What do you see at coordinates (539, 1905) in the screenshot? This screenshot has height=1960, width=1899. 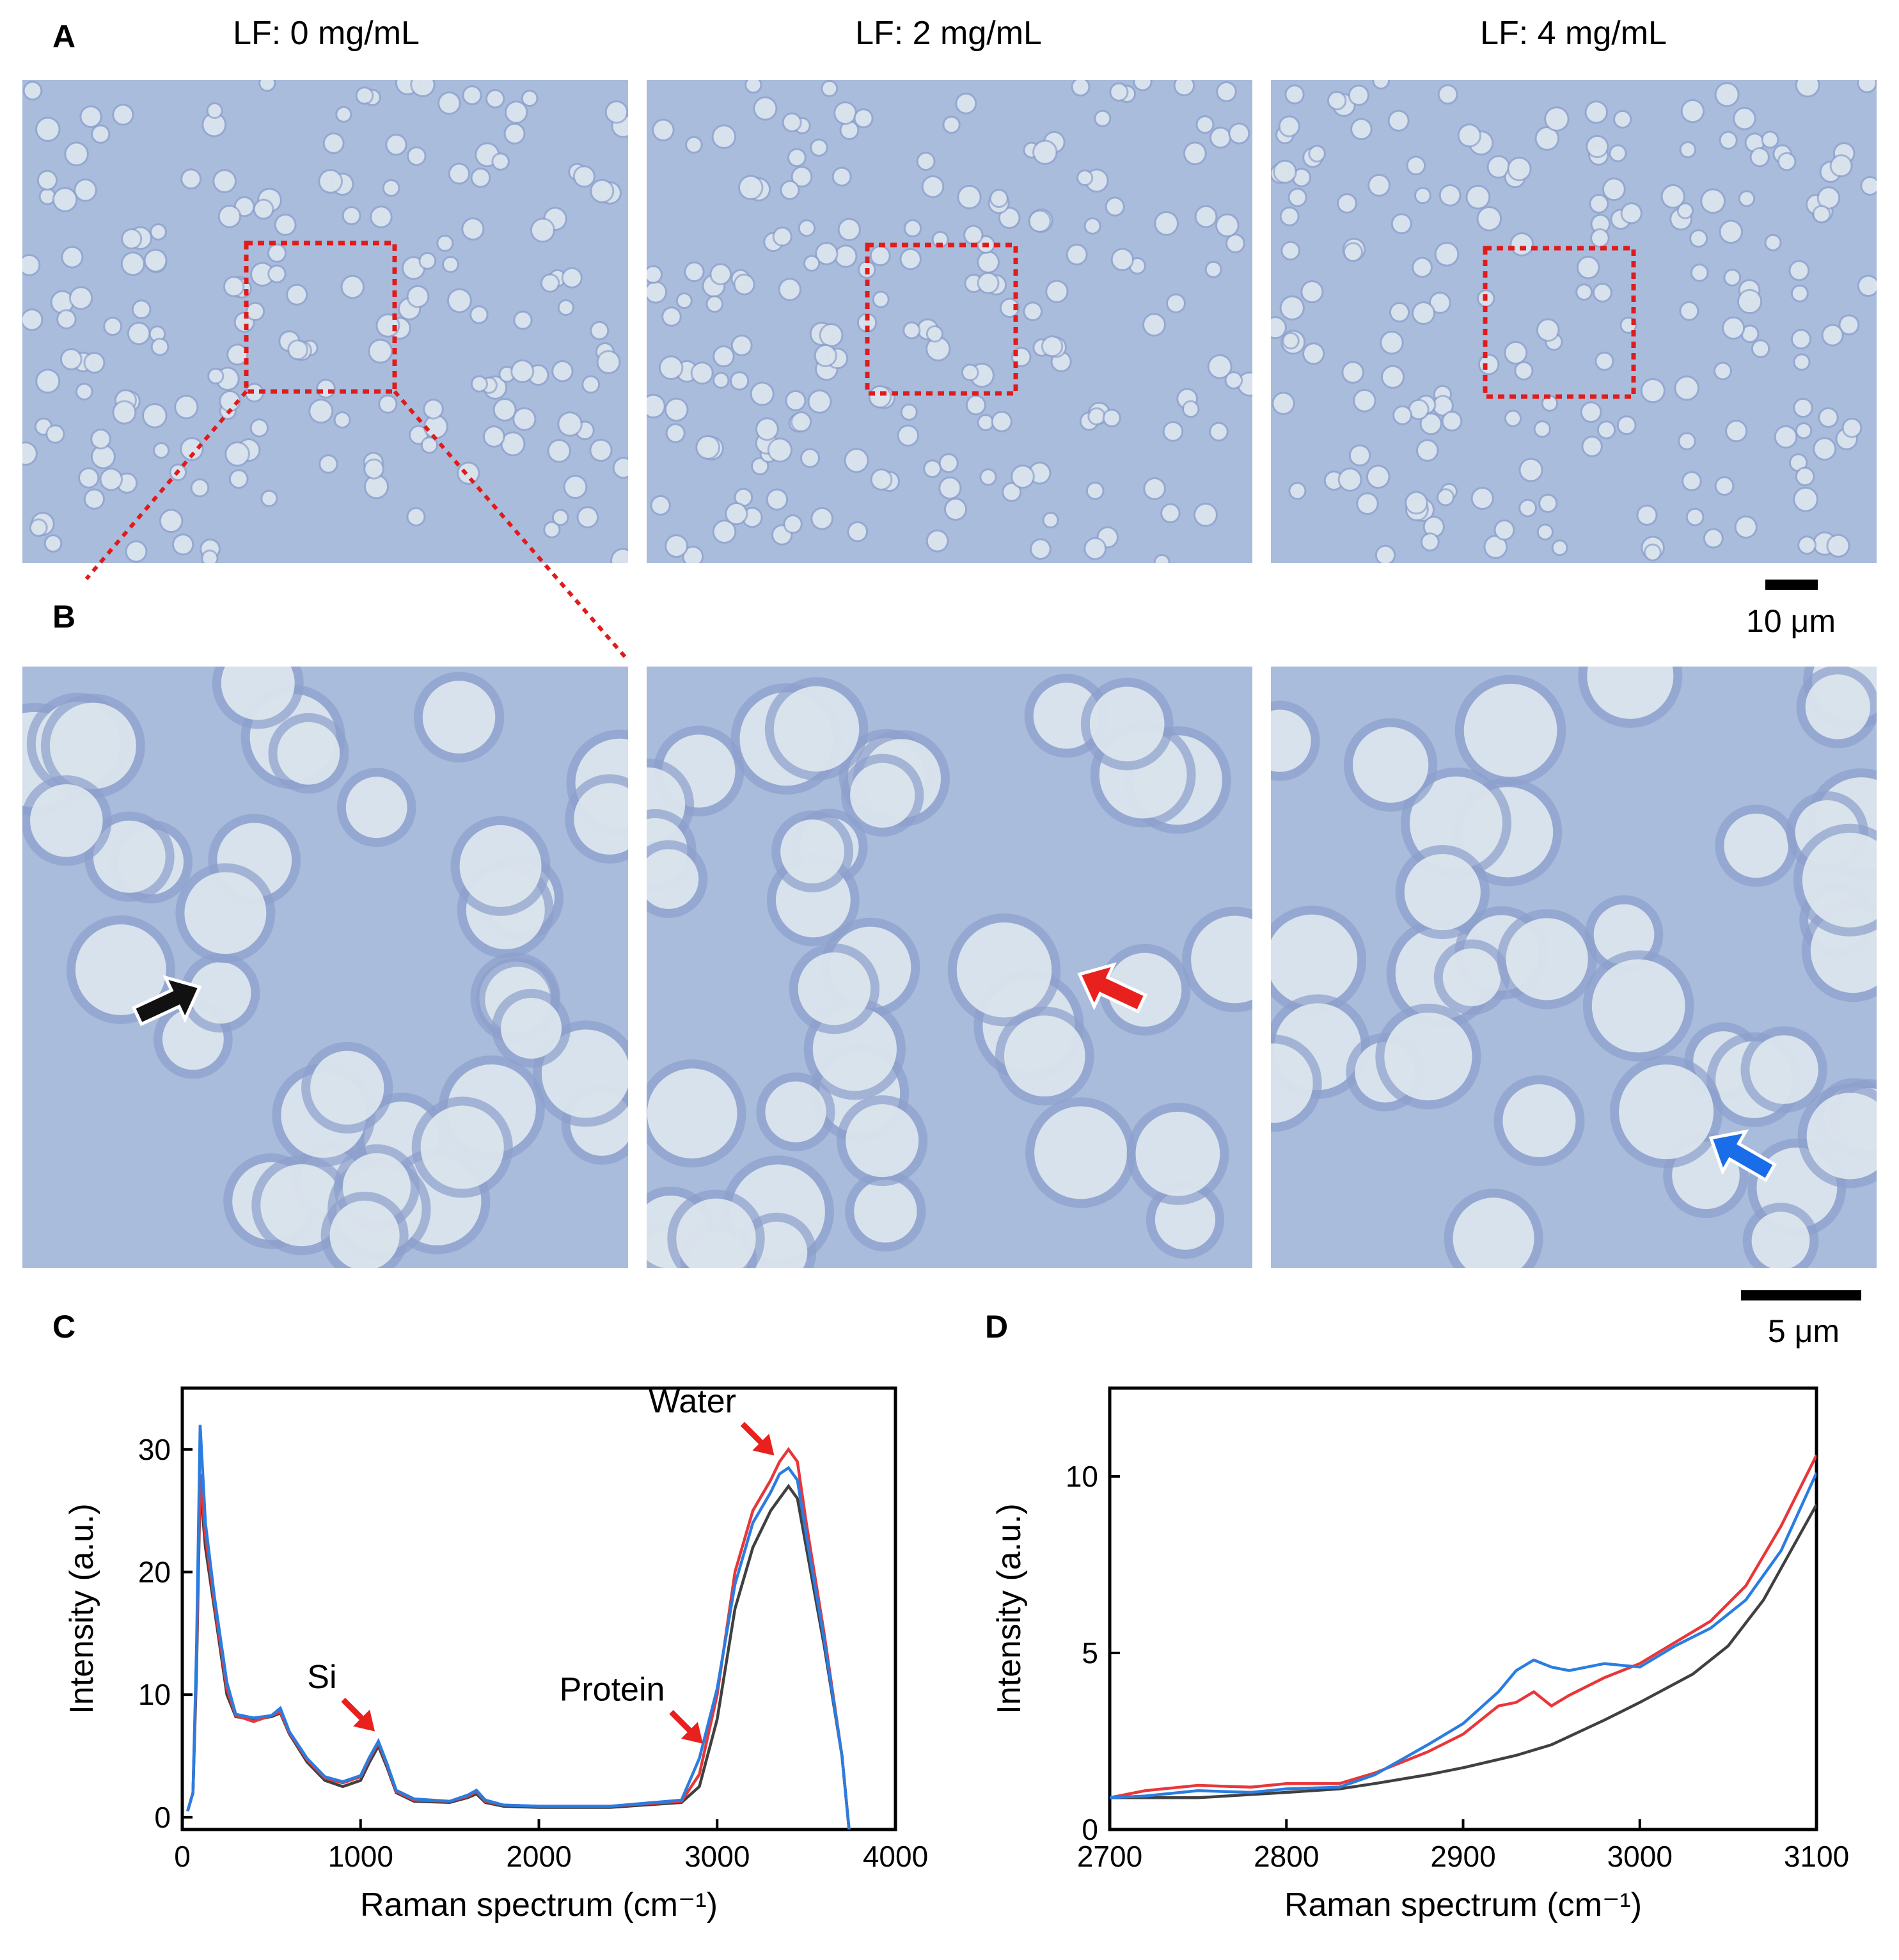 I see `x-axis-label: Raman spectrum (cm⁻¹)` at bounding box center [539, 1905].